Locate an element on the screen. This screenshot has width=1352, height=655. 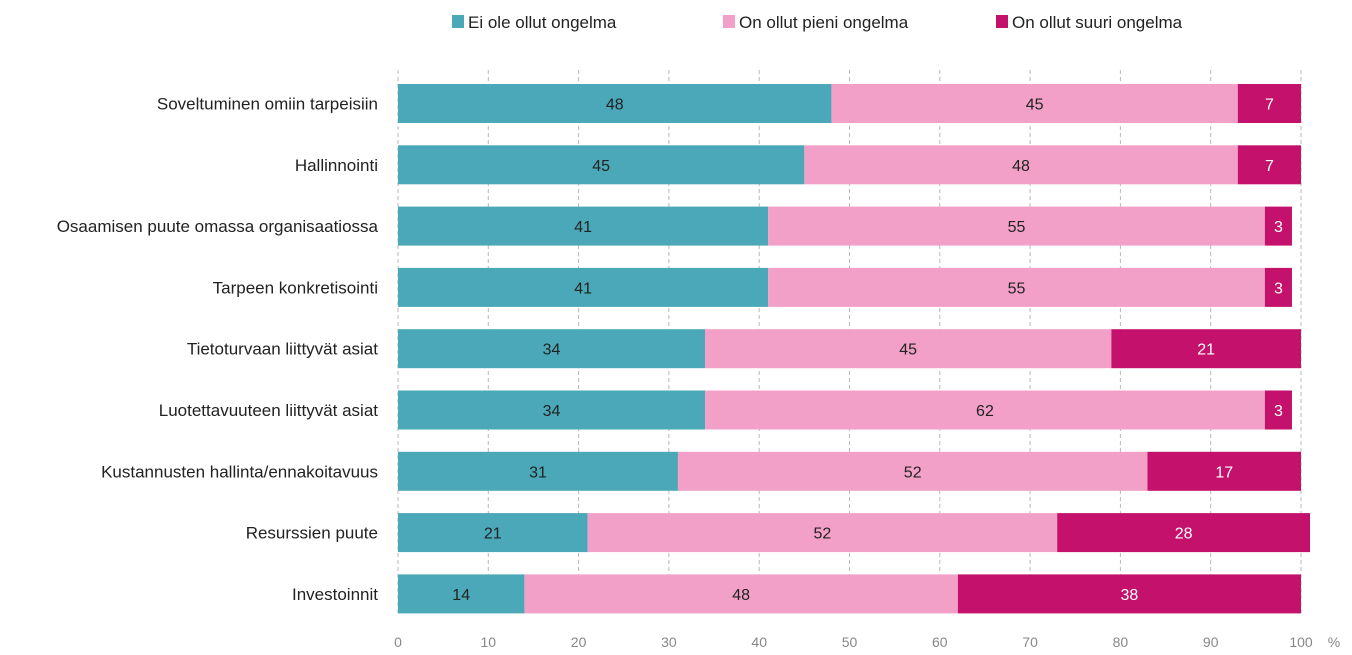
category-label: Kustannusten hallinta/ennakoitavuus is located at coordinates (239, 471).